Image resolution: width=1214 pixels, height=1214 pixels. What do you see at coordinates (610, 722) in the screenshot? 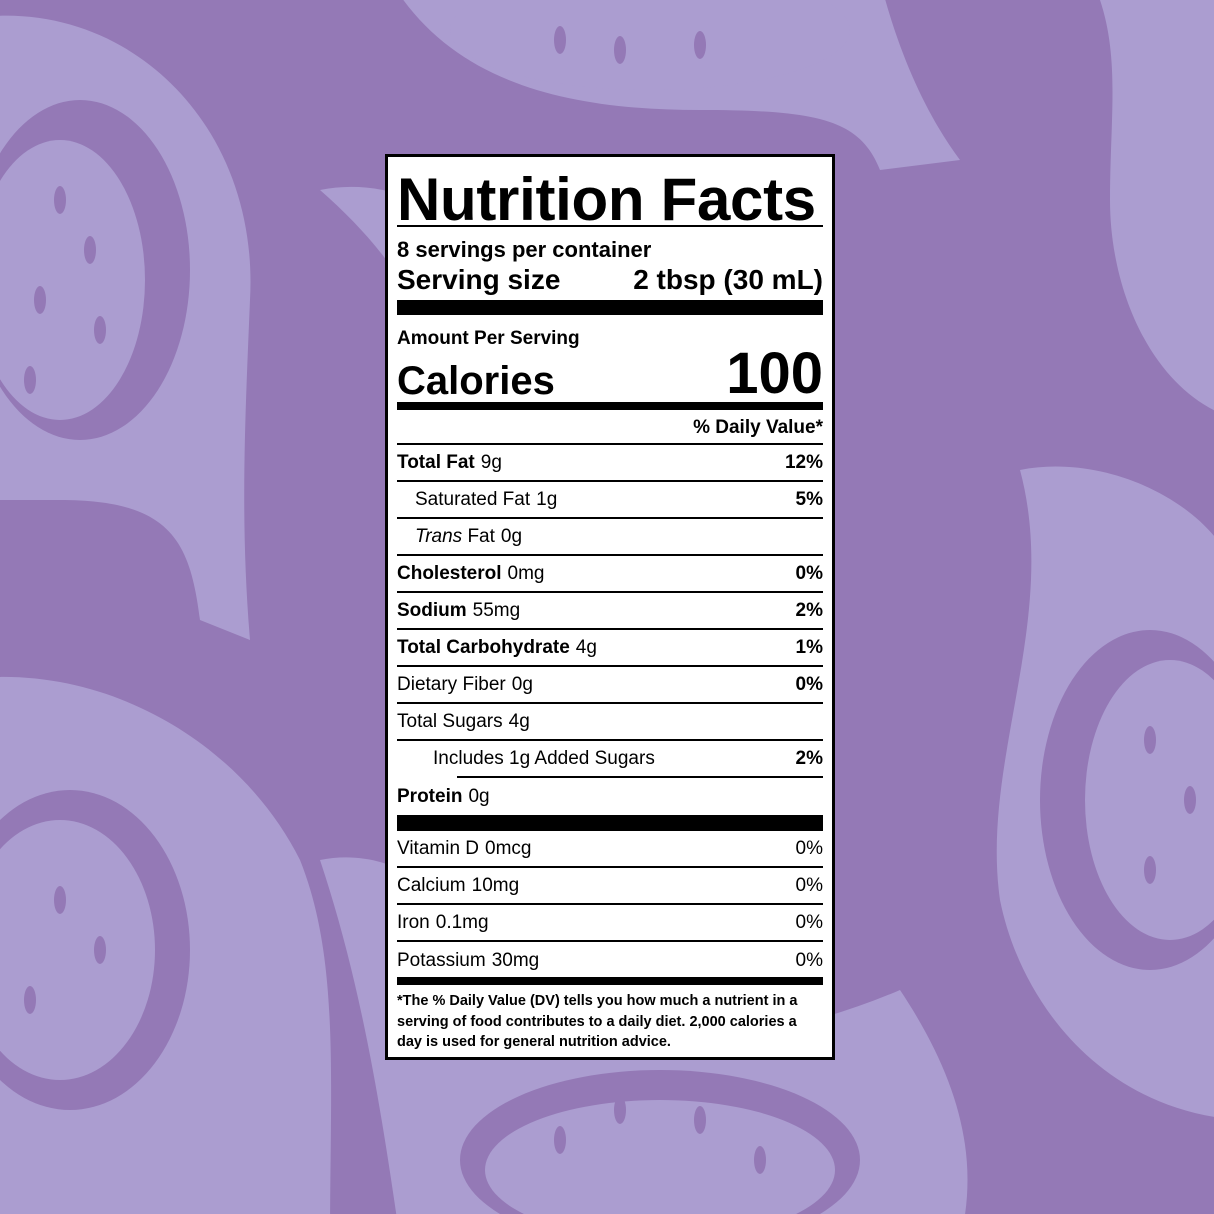
I see `nutrient-row-total-sugars: Total Sugars 4g` at bounding box center [610, 722].